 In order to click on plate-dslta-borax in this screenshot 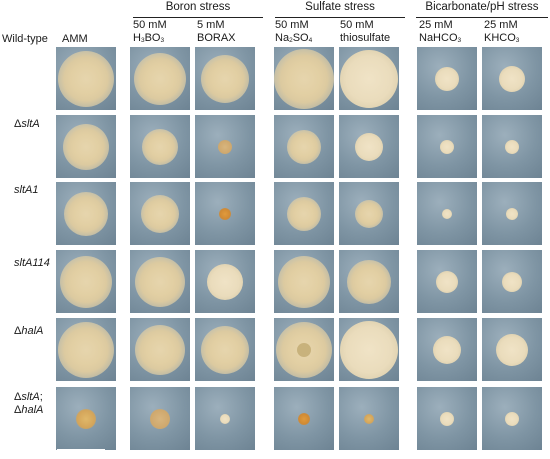, I will do `click(225, 146)`.